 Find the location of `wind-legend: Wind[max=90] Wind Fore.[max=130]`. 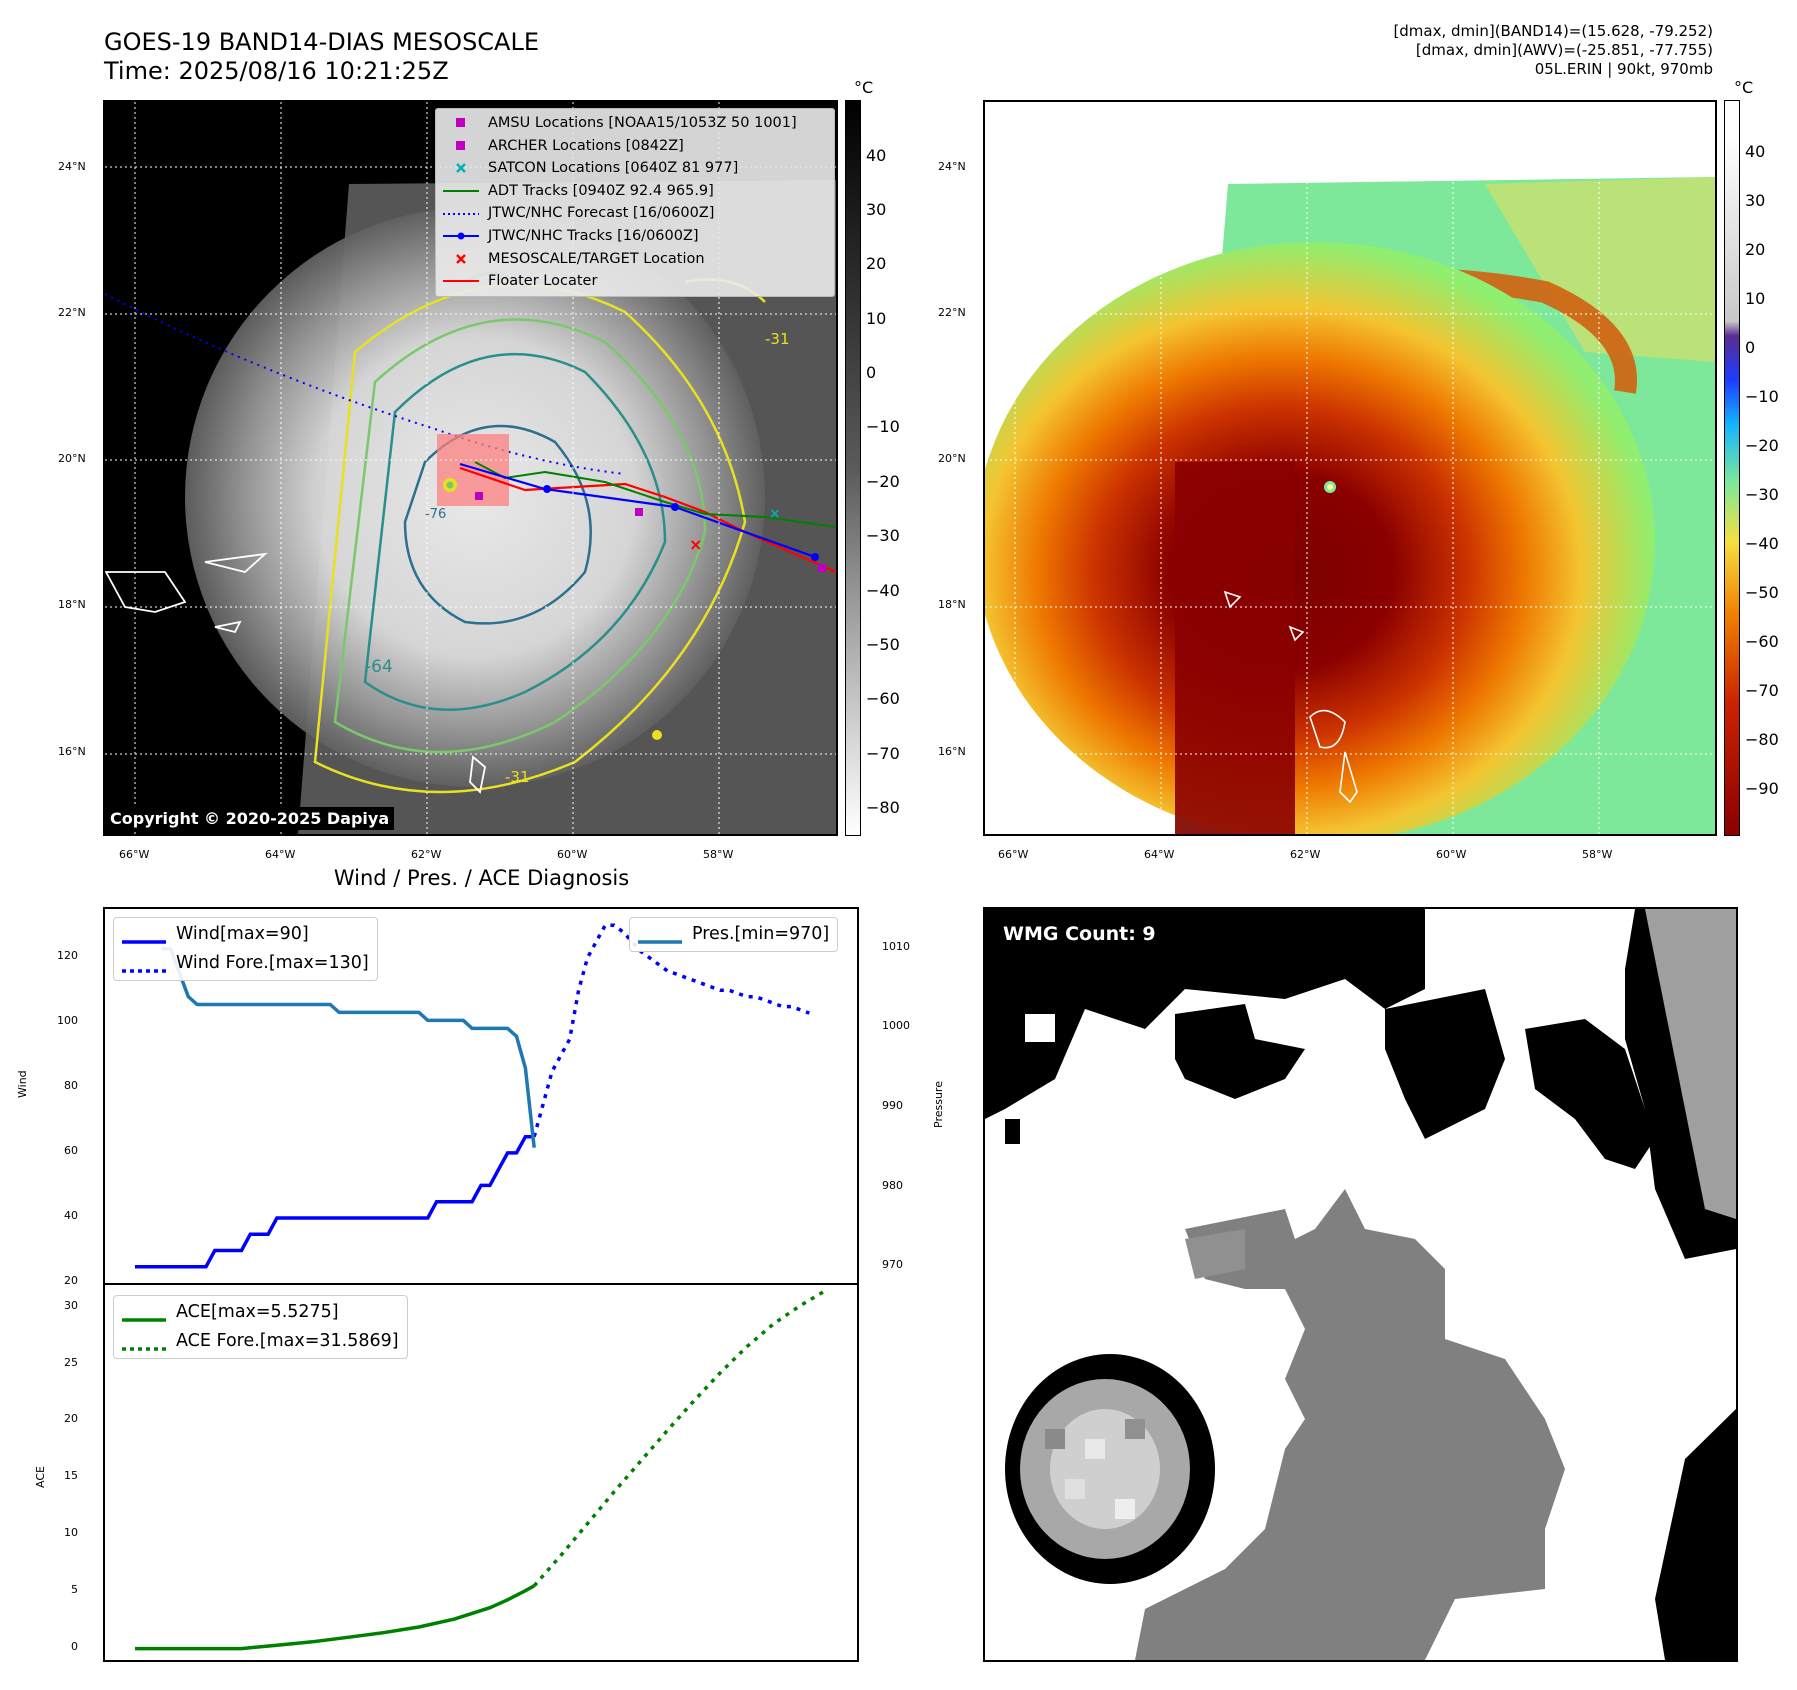

wind-legend: Wind[max=90] Wind Fore.[max=130] is located at coordinates (245, 949).